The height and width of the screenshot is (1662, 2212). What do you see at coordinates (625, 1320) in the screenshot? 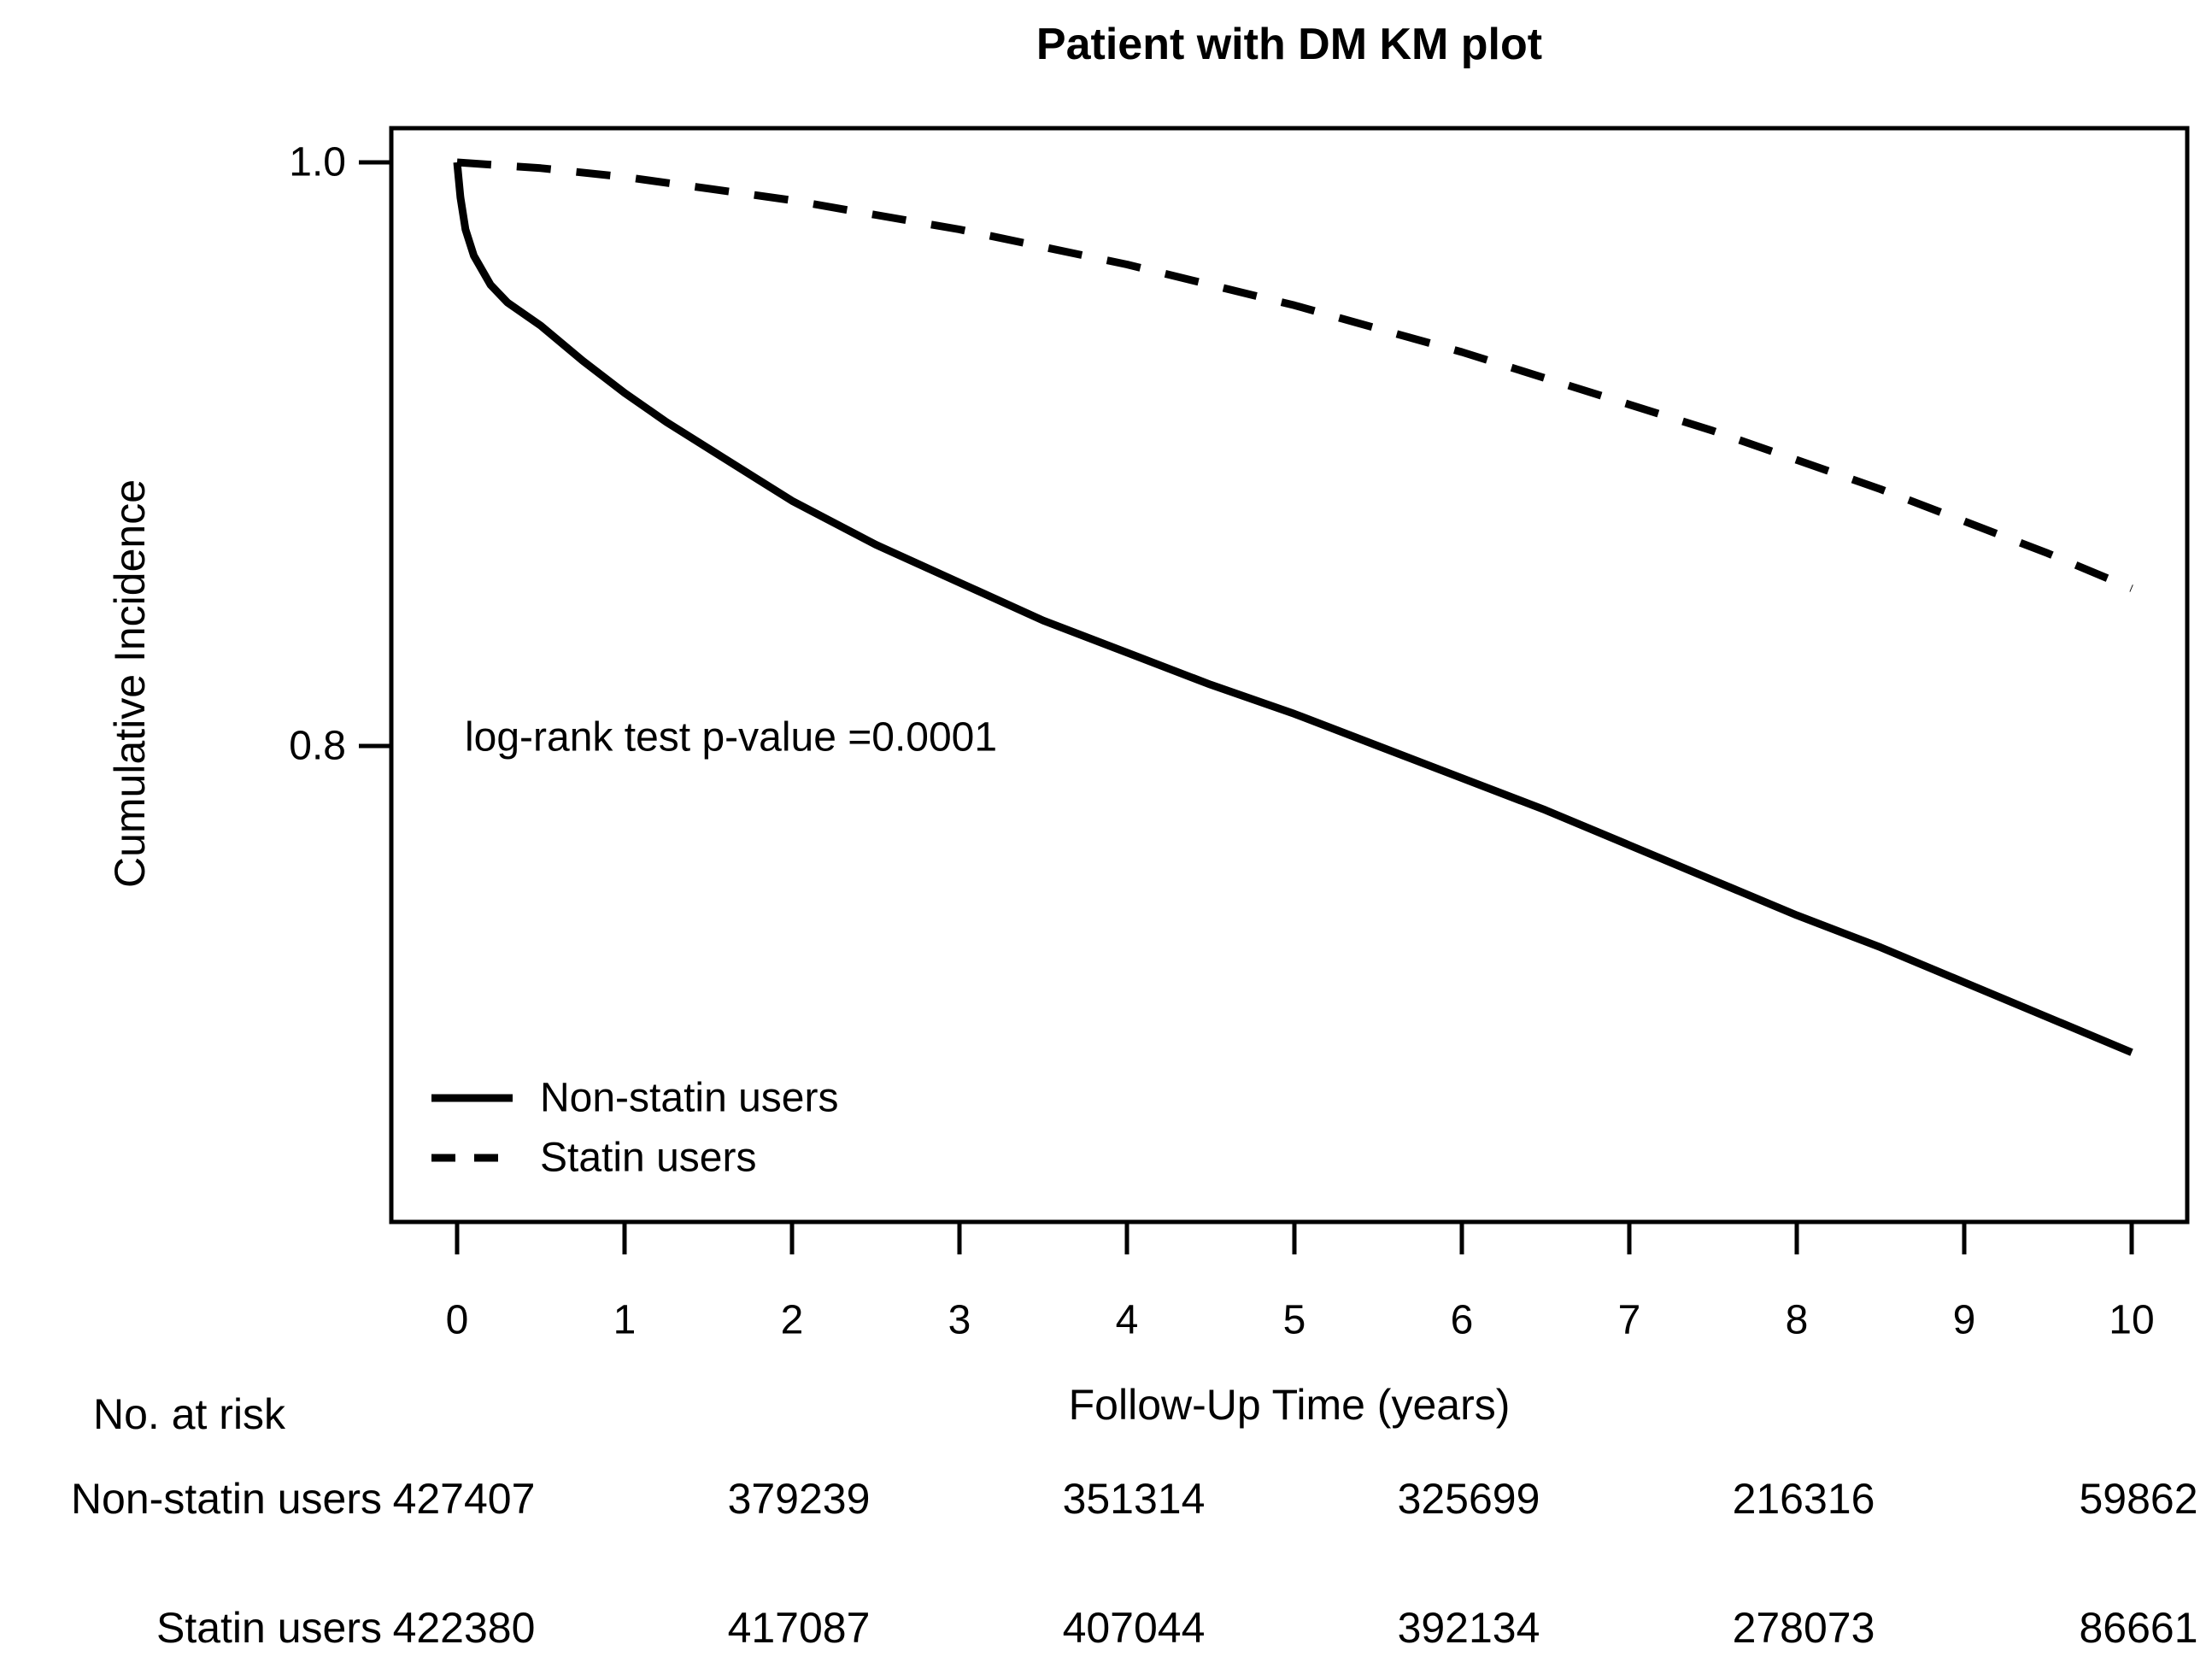
I see `x-tick-label: 1` at bounding box center [625, 1320].